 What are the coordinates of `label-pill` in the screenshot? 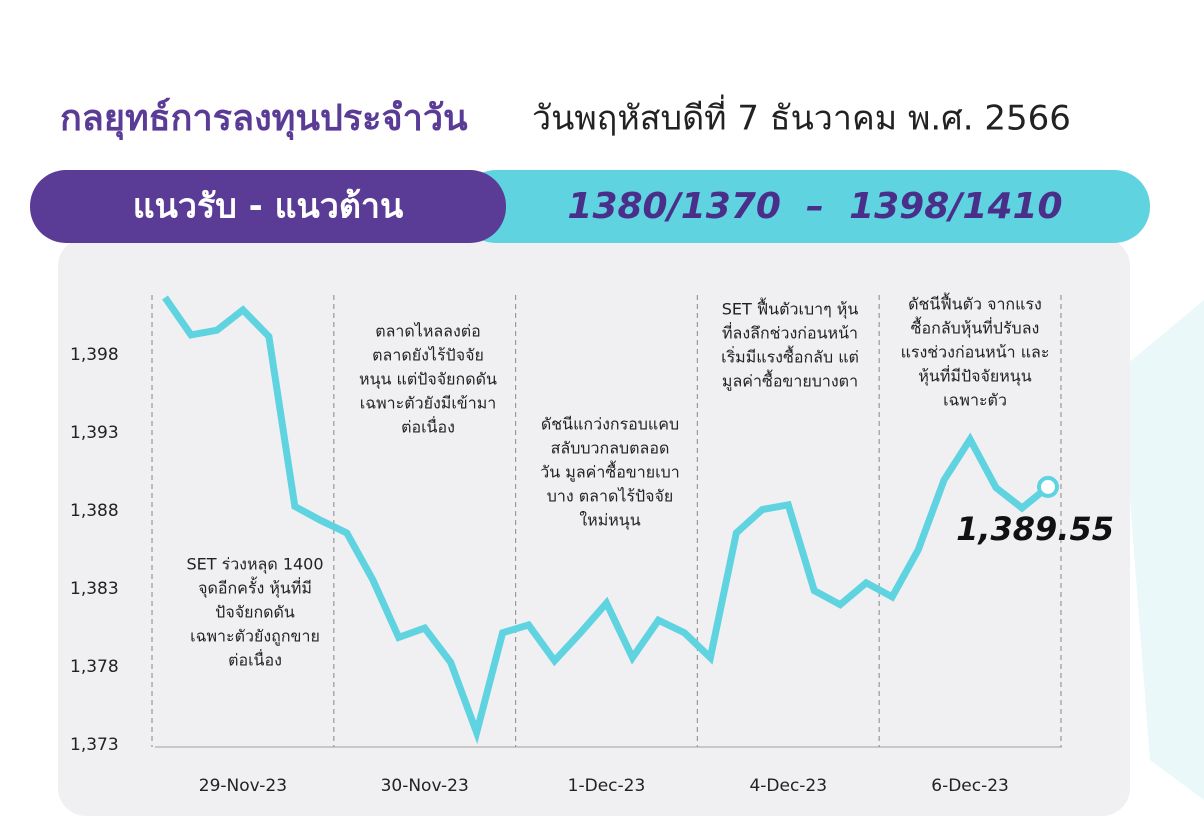 It's located at (268, 206).